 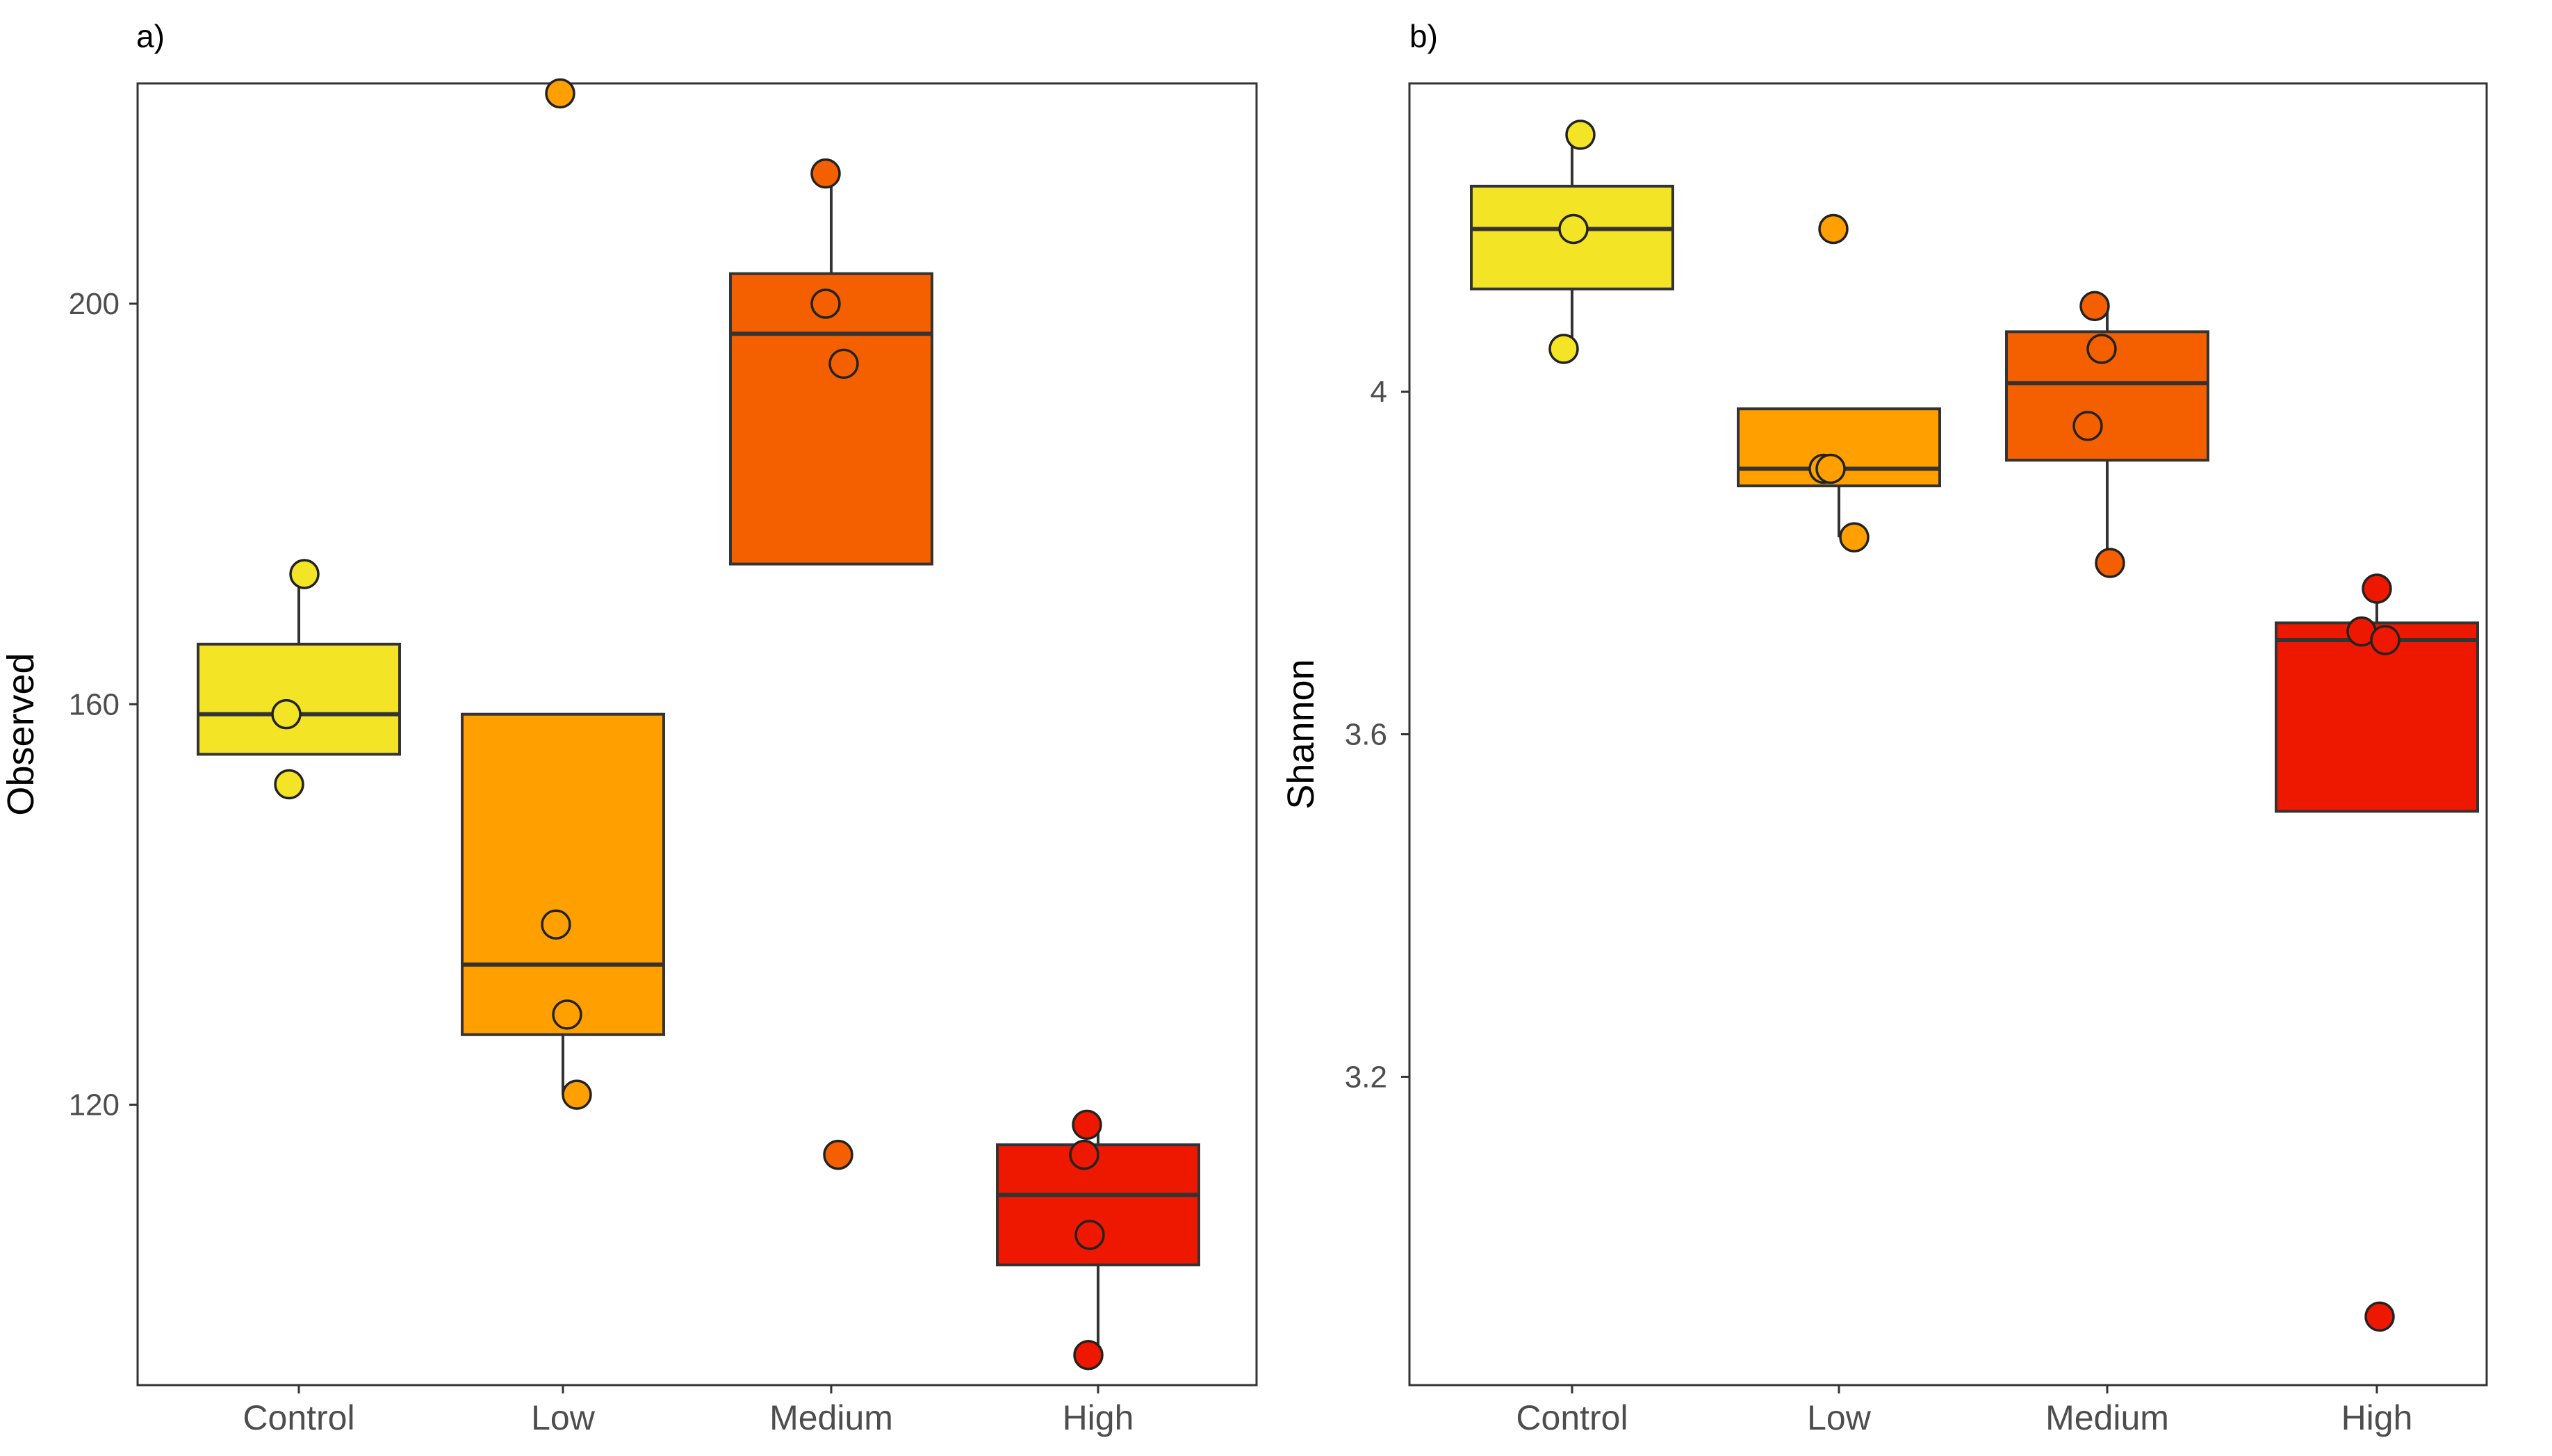 I want to click on panel-label: a), so click(x=150, y=36).